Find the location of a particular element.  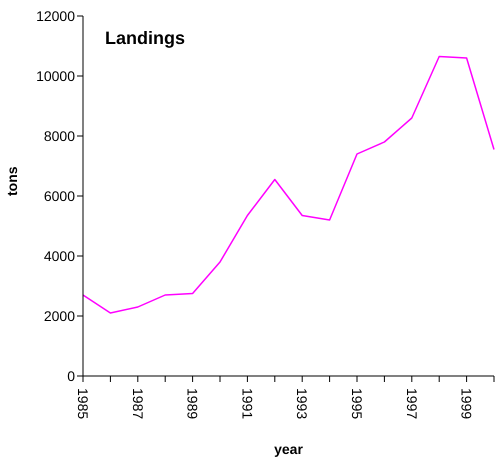

x-tick-label: 1985 is located at coordinates (83, 404).